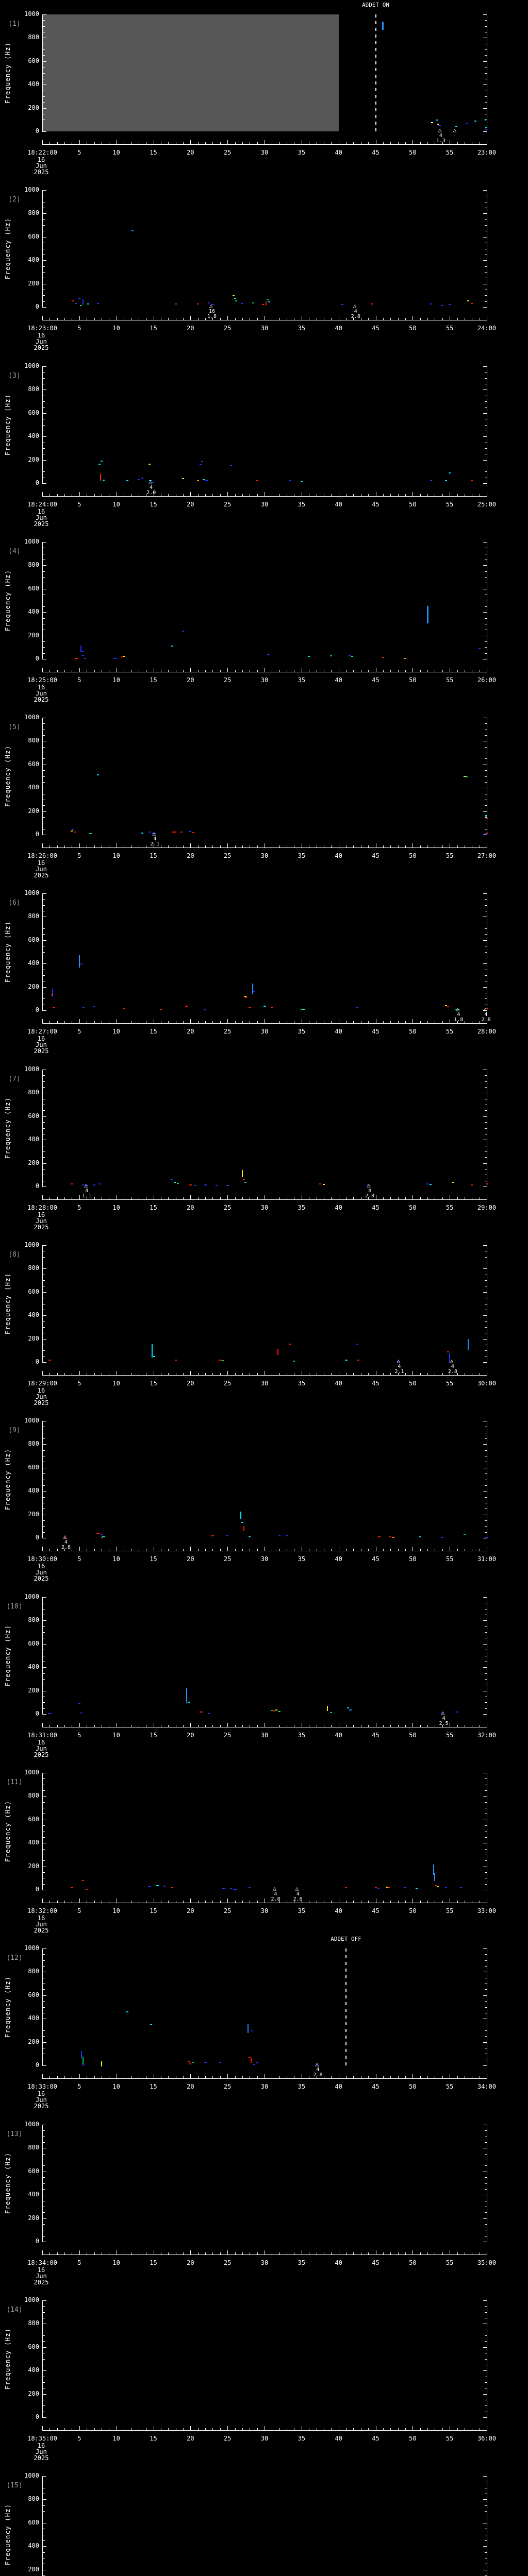 The width and height of the screenshot is (528, 2576). Describe the element at coordinates (41, 1754) in the screenshot. I see `x-axis-date-line: 2025` at that location.